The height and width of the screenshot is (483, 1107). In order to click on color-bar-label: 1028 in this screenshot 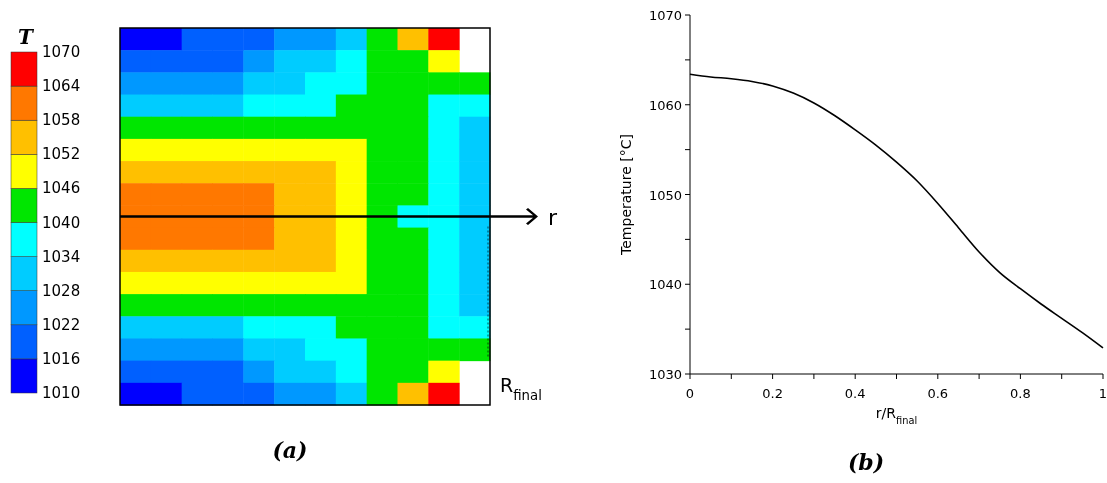, I will do `click(61, 290)`.